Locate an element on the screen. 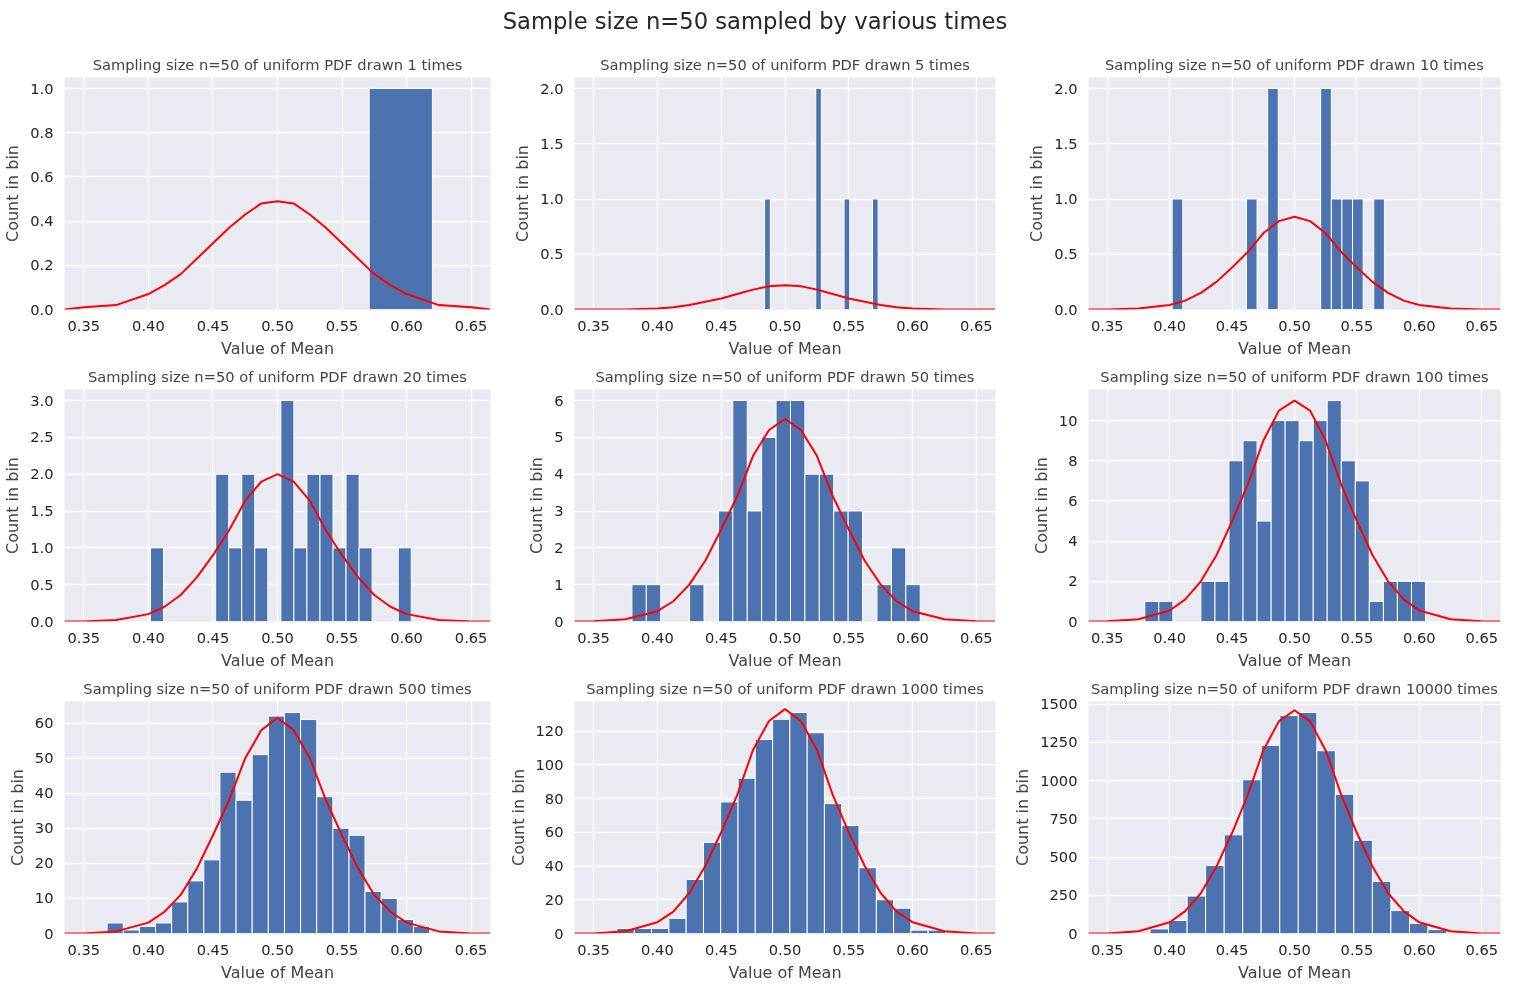 This screenshot has width=1520, height=999. chart-title: Sampling size n=50 of uniform PDF drawn 10000 times is located at coordinates (1294, 688).